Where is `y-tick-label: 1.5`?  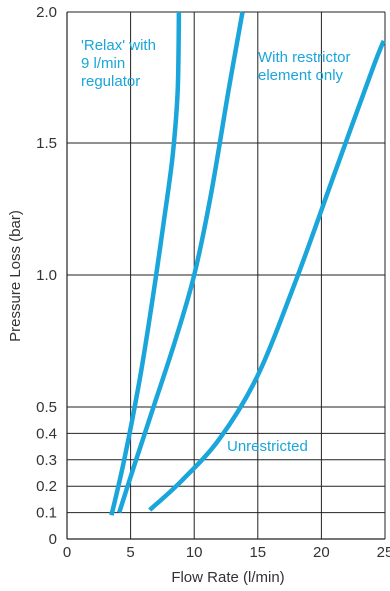
y-tick-label: 1.5 is located at coordinates (46, 143).